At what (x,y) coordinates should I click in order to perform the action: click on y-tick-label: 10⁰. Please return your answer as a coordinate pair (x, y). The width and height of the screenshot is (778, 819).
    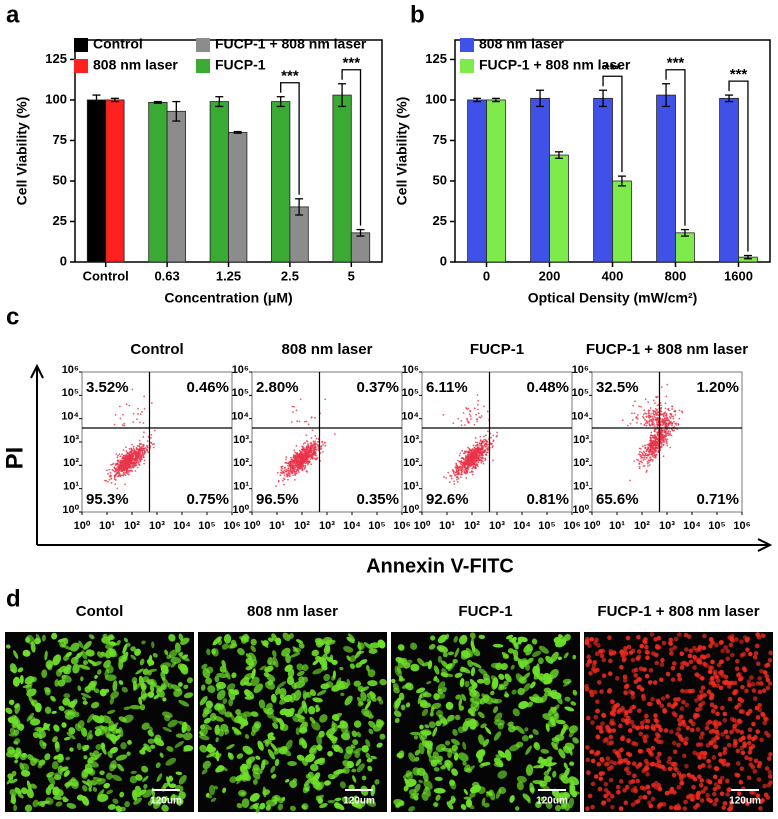
    Looking at the image, I should click on (240, 510).